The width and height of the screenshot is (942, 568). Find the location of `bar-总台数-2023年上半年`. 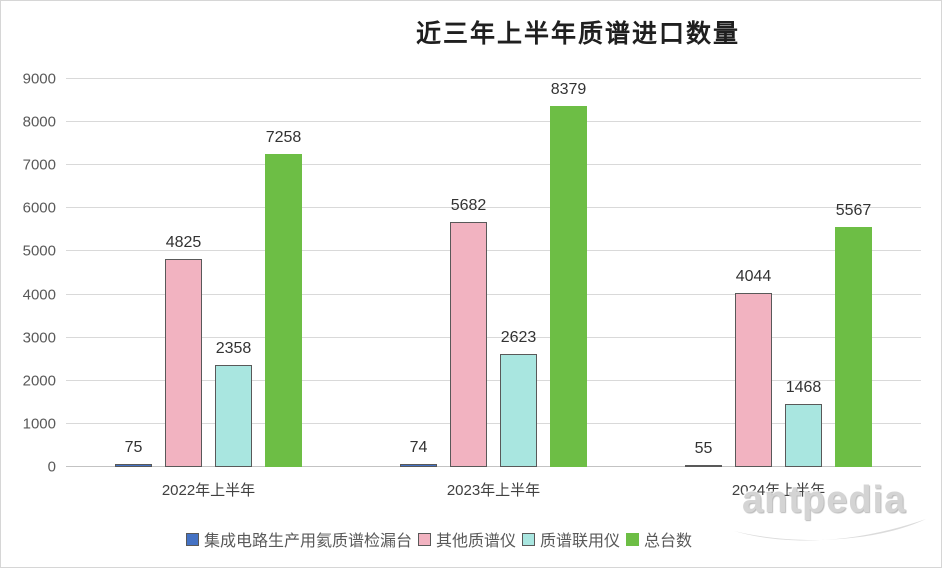

bar-总台数-2023年上半年 is located at coordinates (568, 286).